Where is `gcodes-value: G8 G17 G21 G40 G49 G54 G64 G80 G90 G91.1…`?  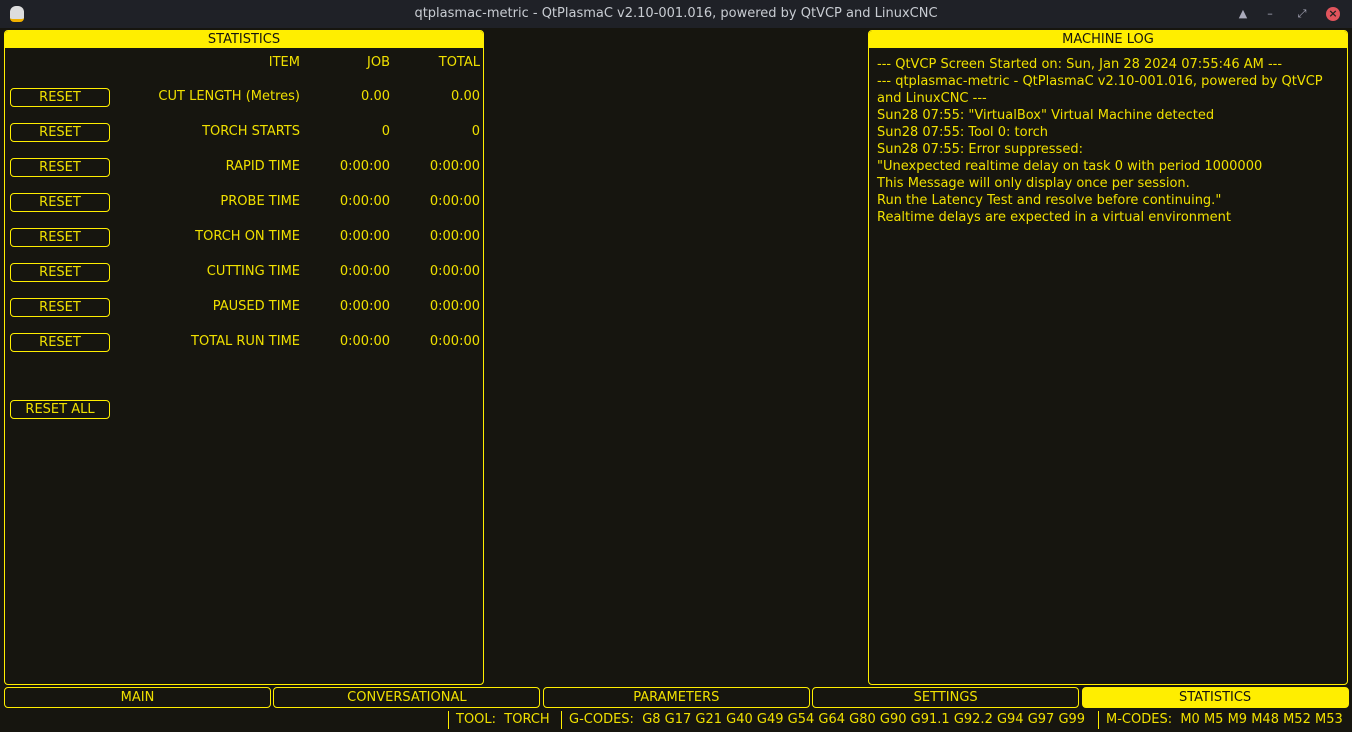
gcodes-value: G8 G17 G21 G40 G49 G54 G64 G80 G90 G91.1… is located at coordinates (864, 719).